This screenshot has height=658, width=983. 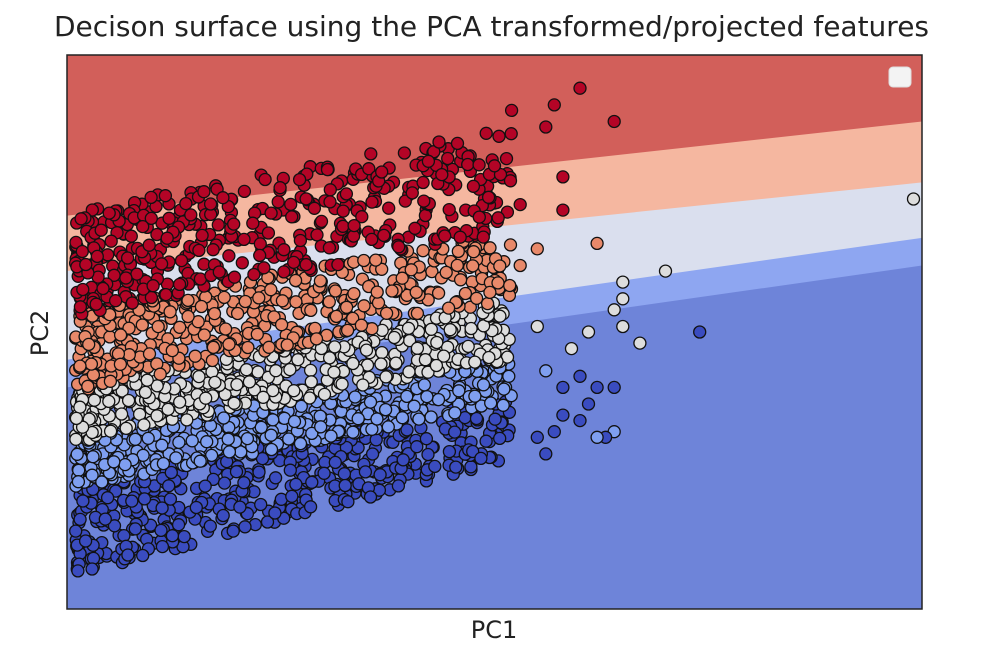 What do you see at coordinates (40, 333) in the screenshot?
I see `y-axis-label: PC2` at bounding box center [40, 333].